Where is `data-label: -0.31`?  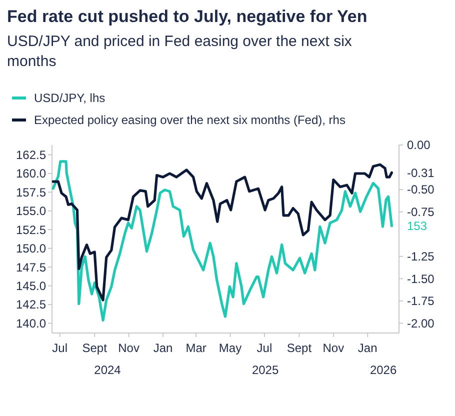
data-label: -0.31 is located at coordinates (421, 173).